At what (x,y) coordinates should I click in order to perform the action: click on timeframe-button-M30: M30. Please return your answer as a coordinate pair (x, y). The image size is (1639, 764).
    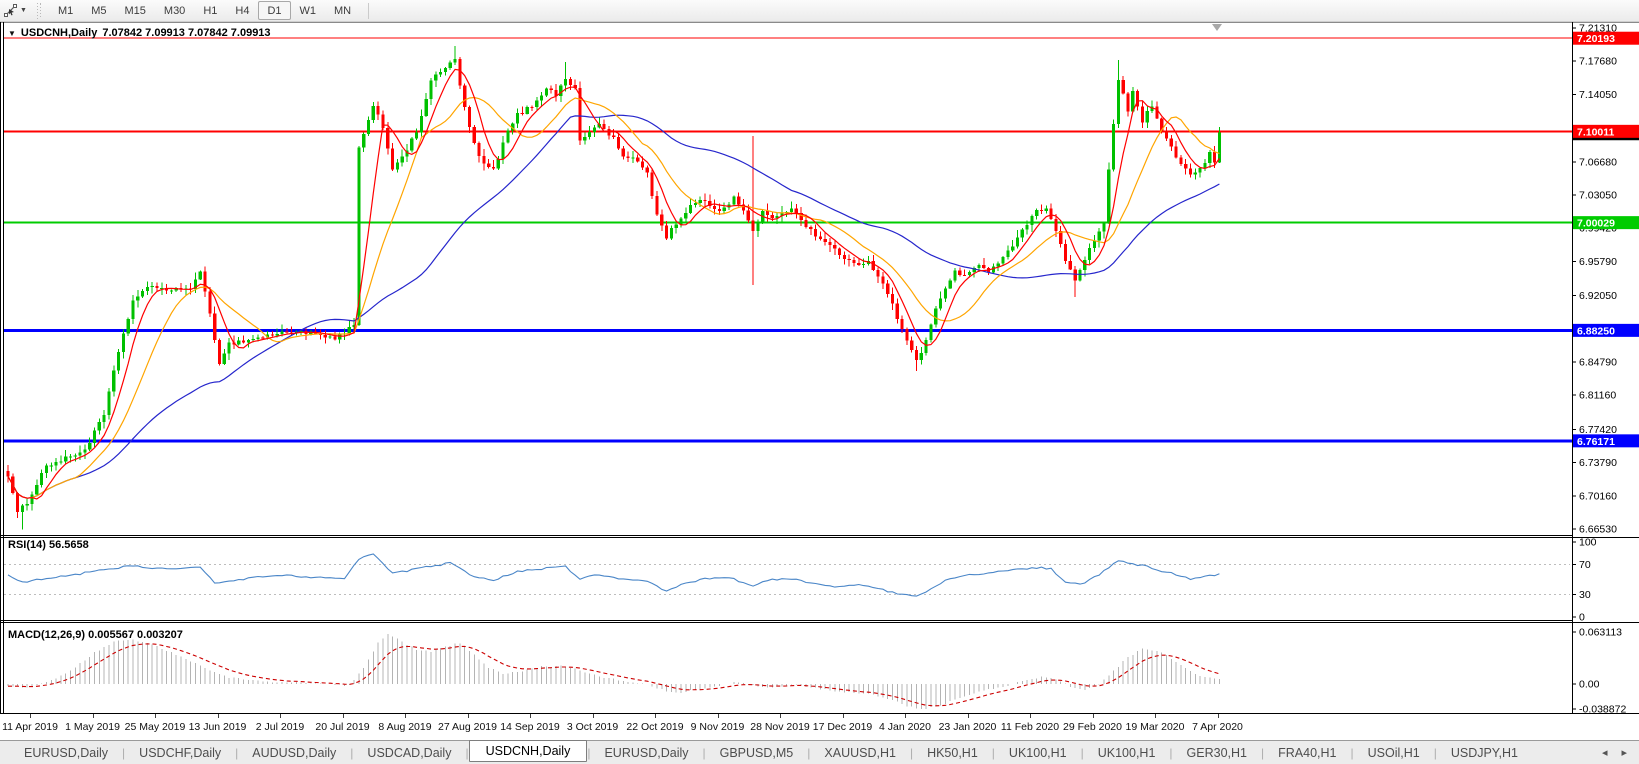
    Looking at the image, I should click on (174, 10).